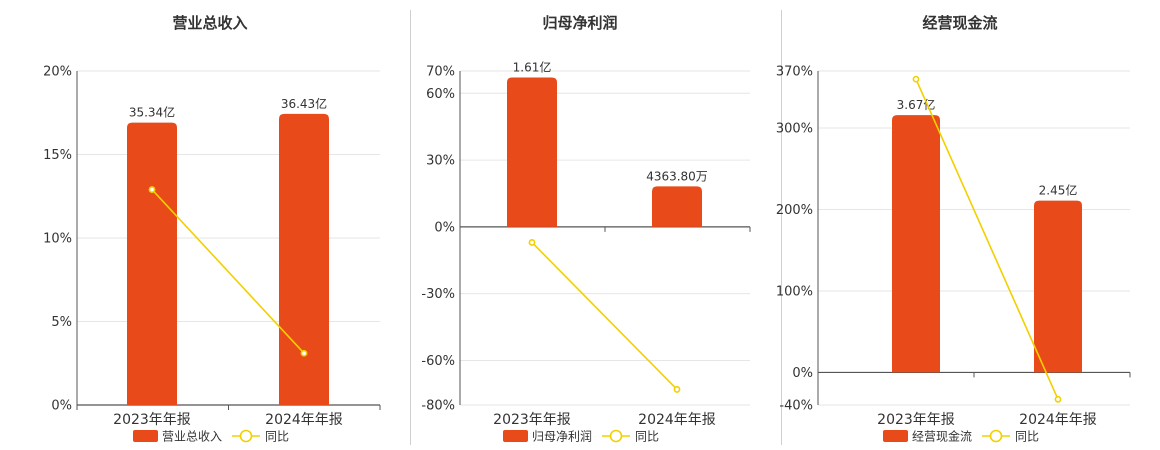 The image size is (1160, 450). I want to click on chart3-legend-line-label: 同比, so click(1027, 437).